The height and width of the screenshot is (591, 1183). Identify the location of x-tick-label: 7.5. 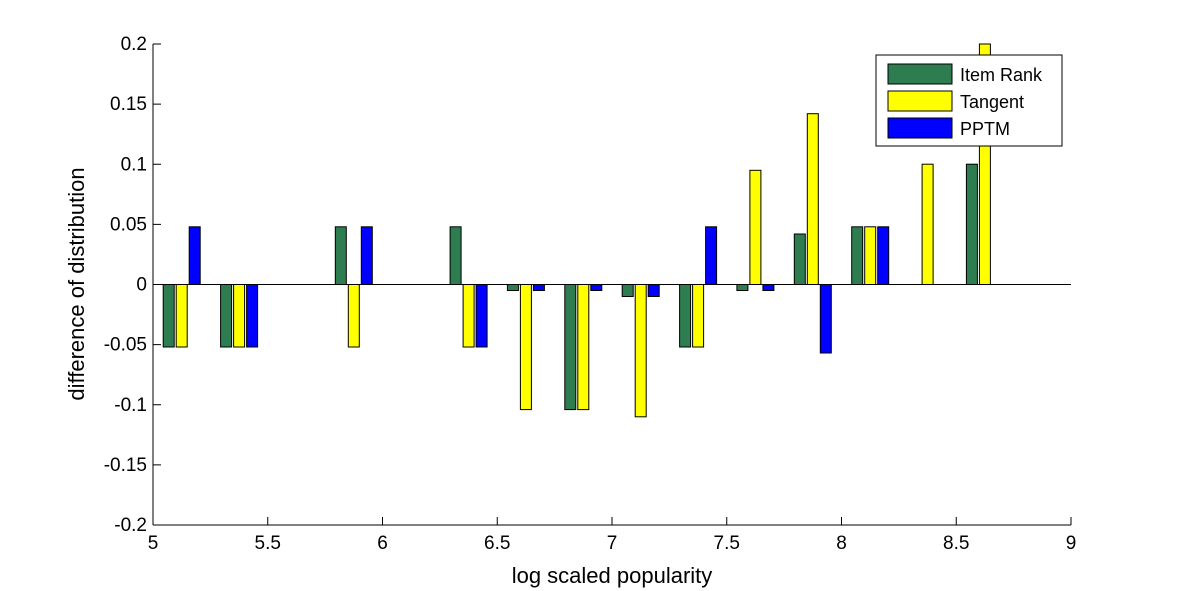
(727, 543).